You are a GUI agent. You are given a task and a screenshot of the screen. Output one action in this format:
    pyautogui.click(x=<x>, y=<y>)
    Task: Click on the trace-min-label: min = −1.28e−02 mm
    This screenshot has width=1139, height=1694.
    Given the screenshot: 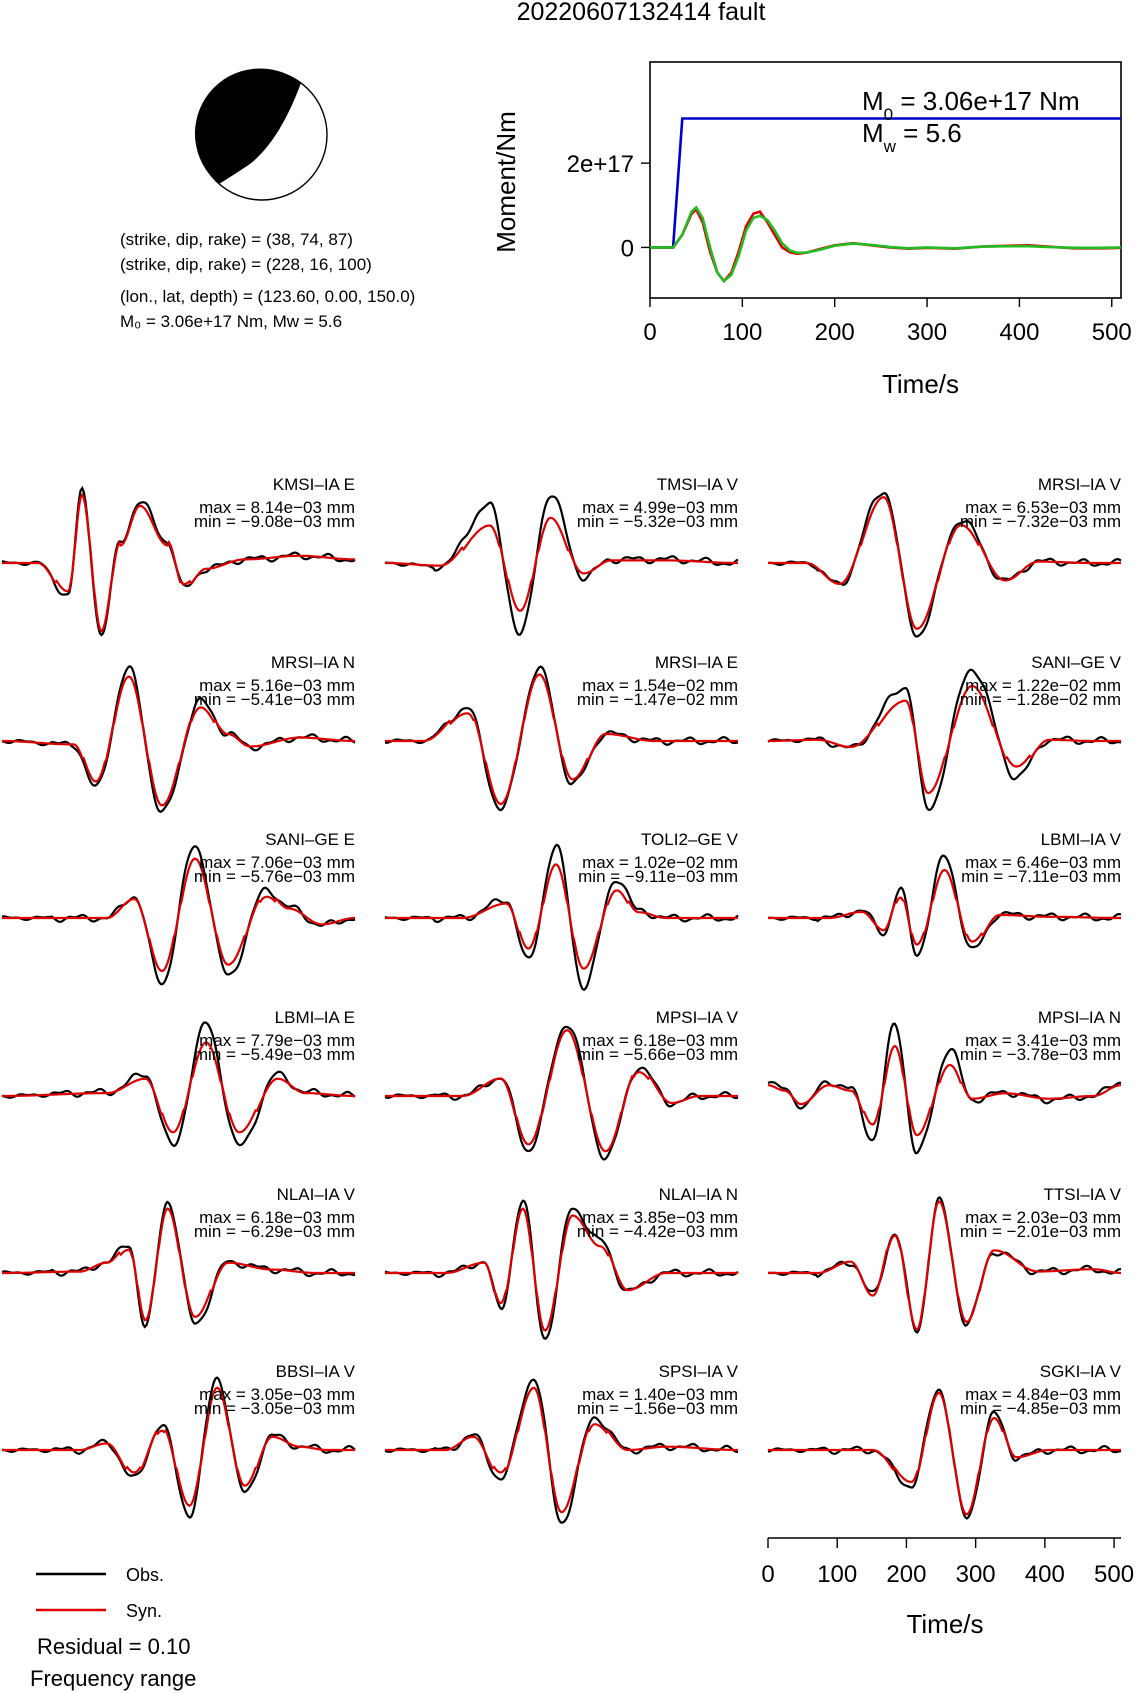 What is the action you would take?
    pyautogui.click(x=1040, y=699)
    